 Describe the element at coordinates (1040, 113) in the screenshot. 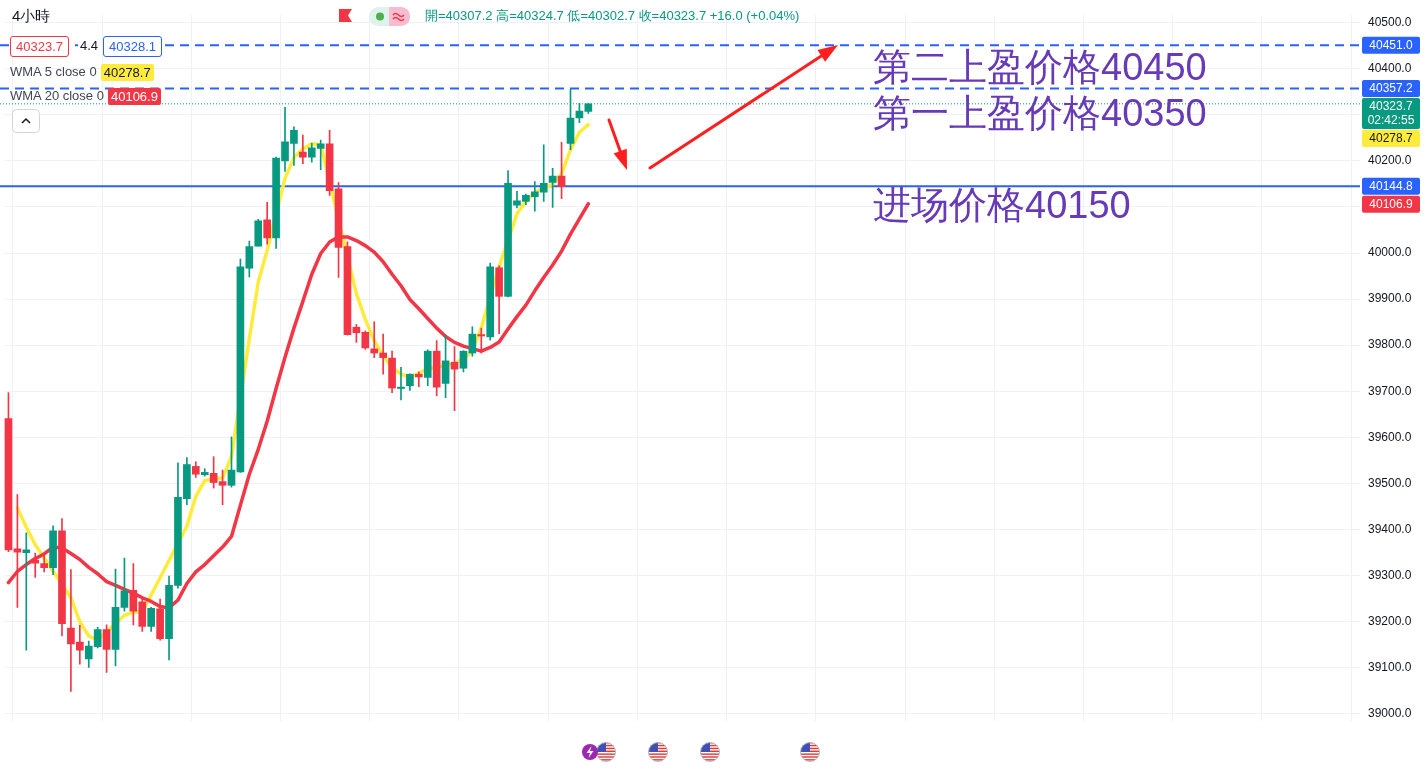

I see `annotation: 第一上盈价格40350` at that location.